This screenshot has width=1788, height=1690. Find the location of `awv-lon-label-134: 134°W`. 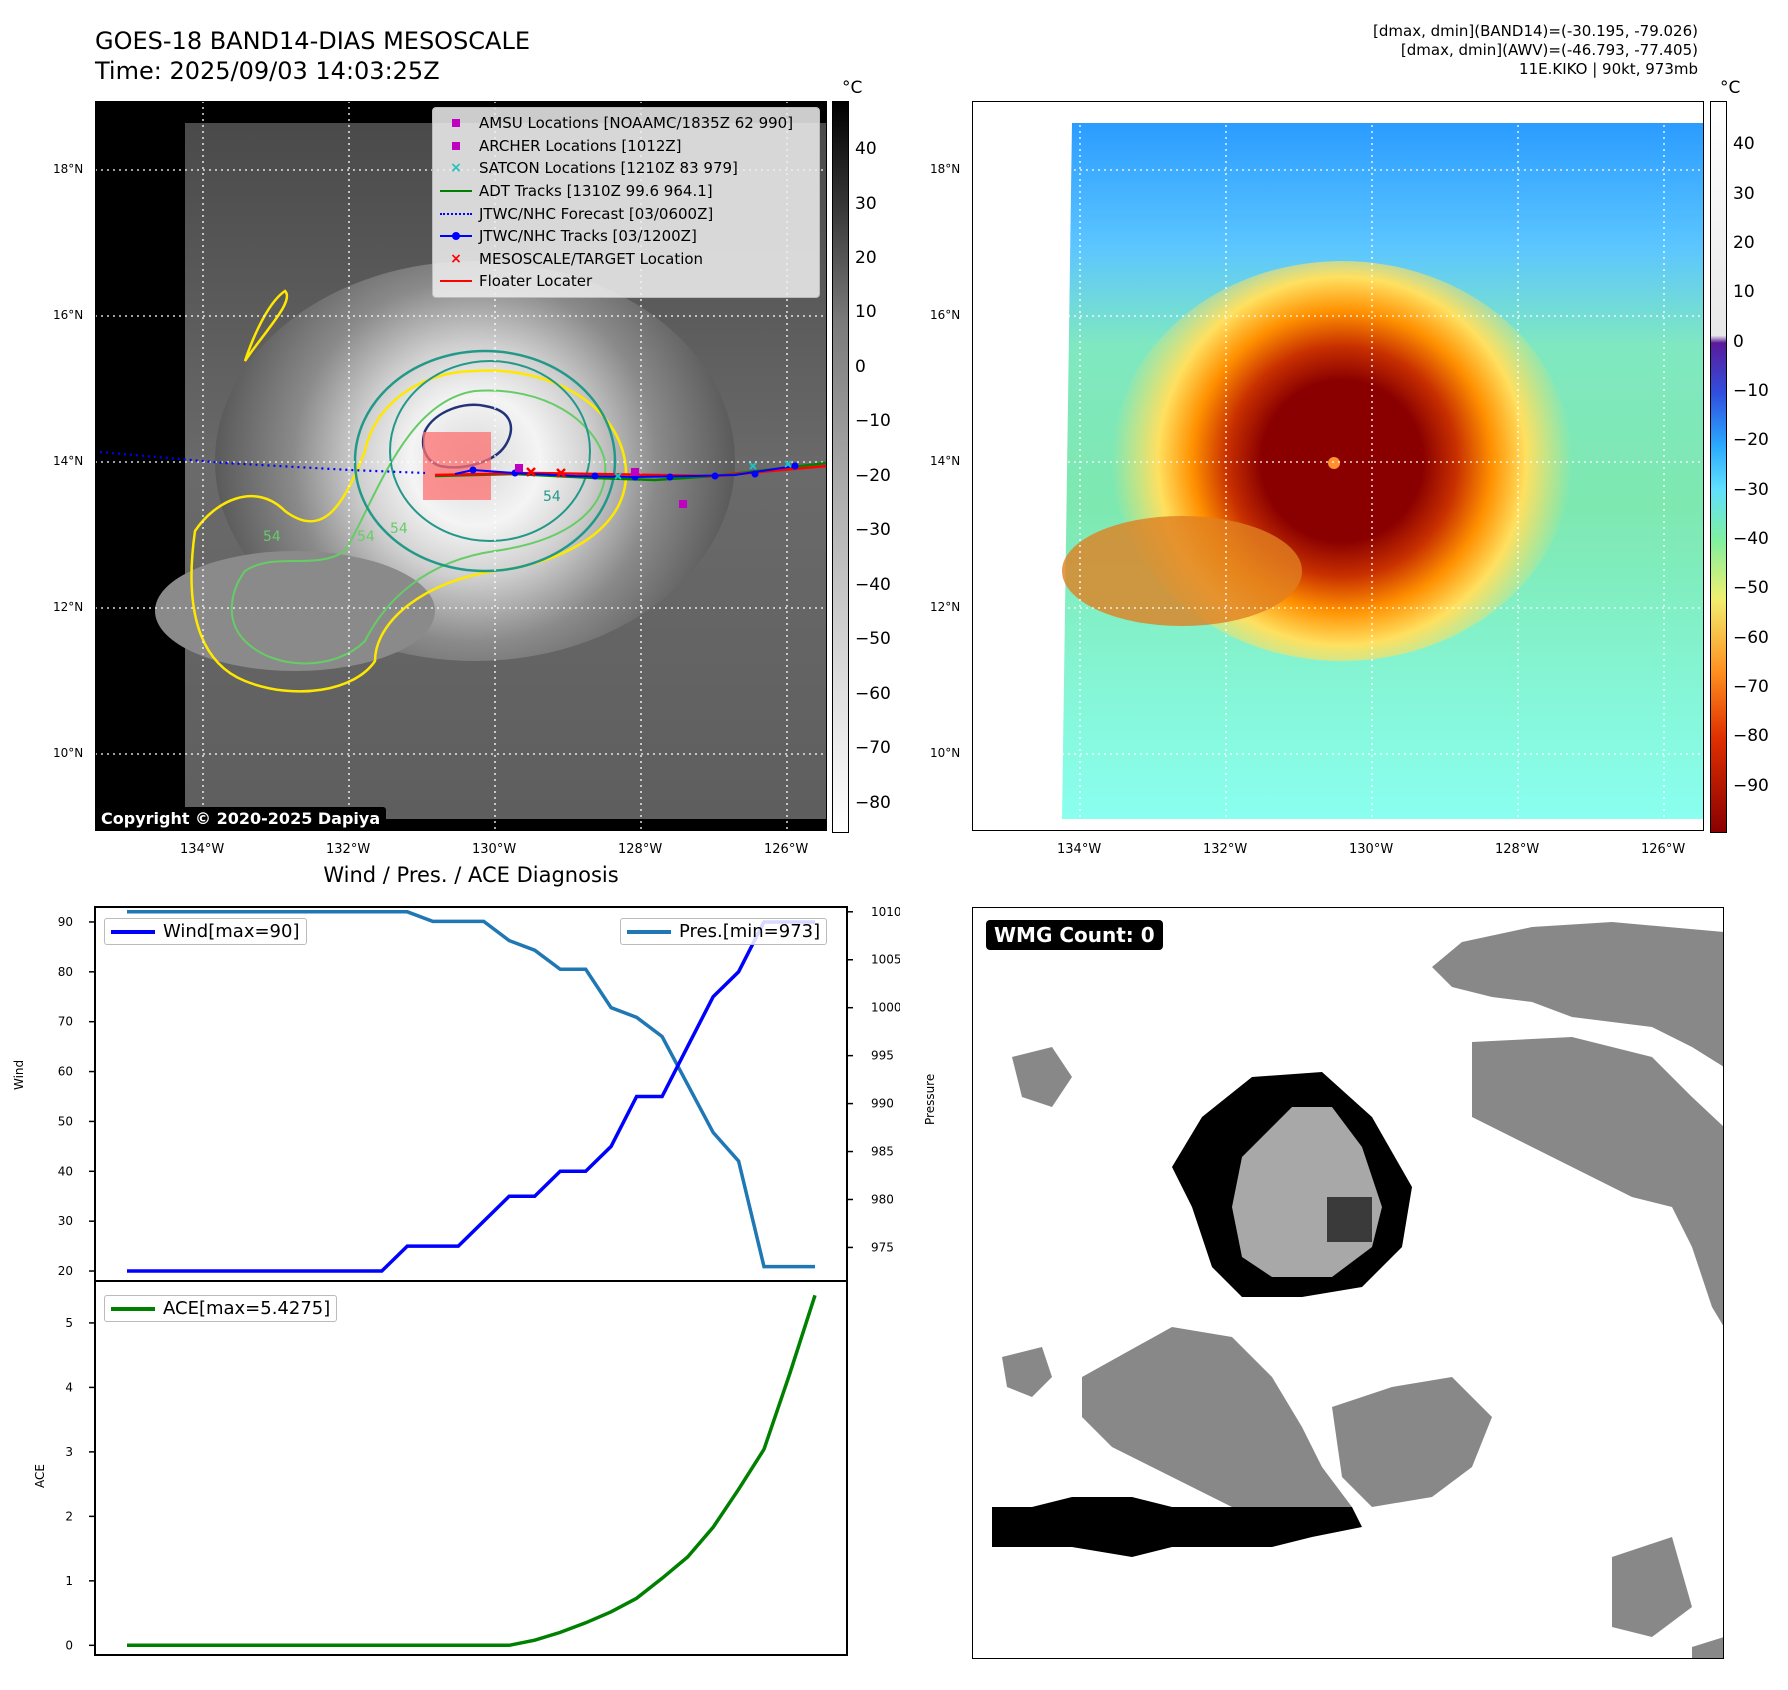

awv-lon-label-134: 134°W is located at coordinates (1079, 849).